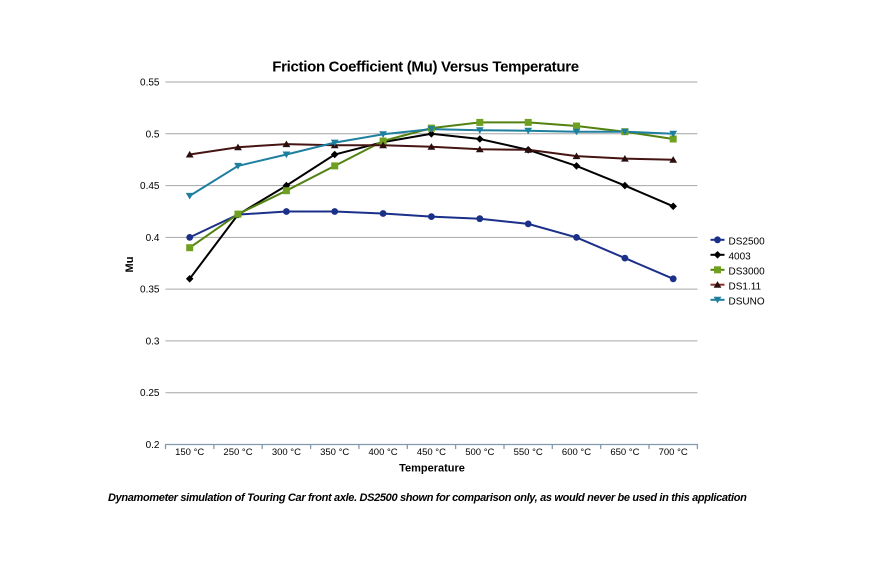  Describe the element at coordinates (153, 238) in the screenshot. I see `svg-text: 0.4` at that location.